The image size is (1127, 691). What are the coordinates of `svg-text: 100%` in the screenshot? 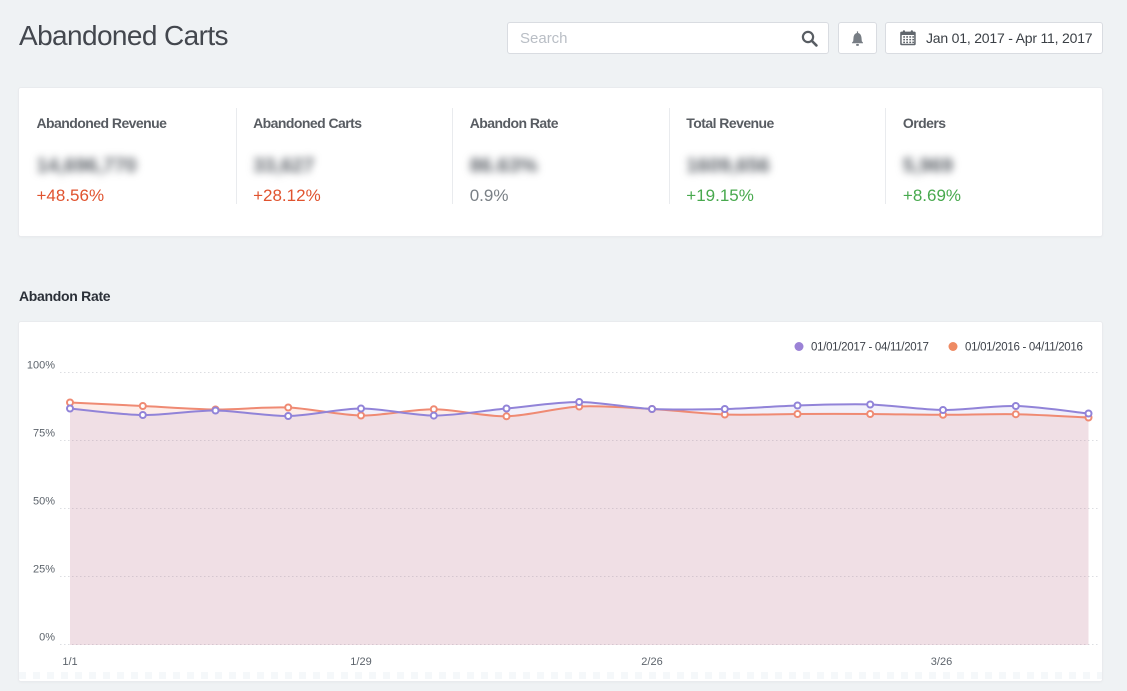 It's located at (41, 366).